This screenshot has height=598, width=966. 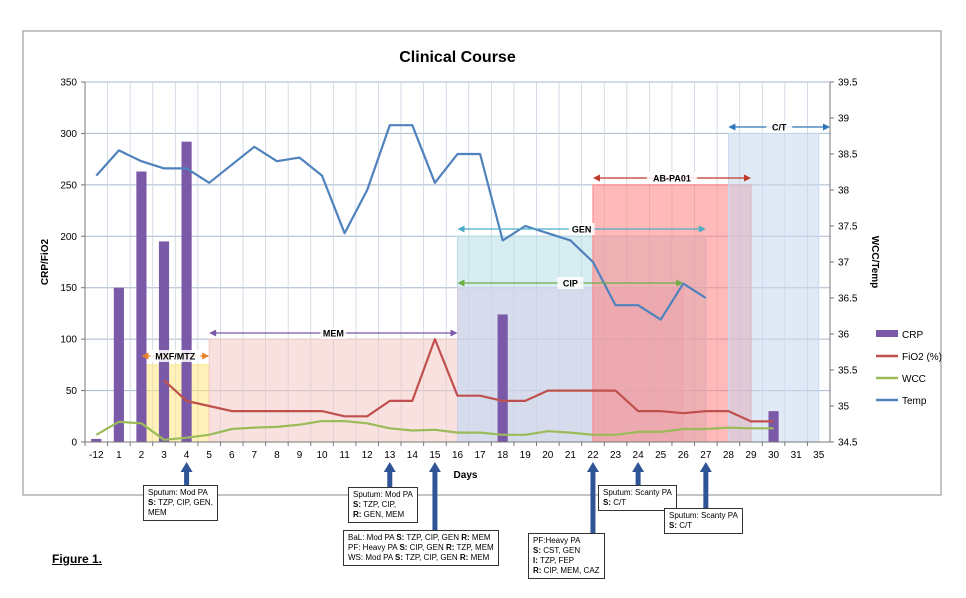 I want to click on band-gen-label: GEN, so click(x=582, y=230).